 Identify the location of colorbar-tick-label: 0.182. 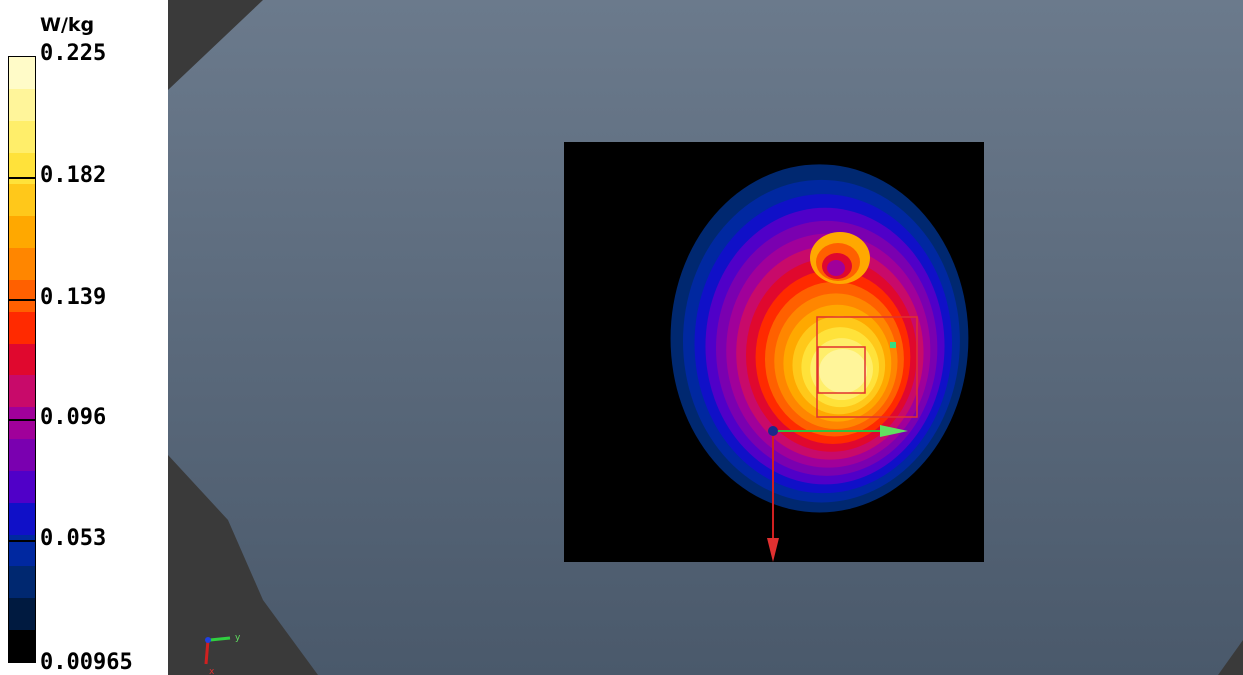
(73, 175).